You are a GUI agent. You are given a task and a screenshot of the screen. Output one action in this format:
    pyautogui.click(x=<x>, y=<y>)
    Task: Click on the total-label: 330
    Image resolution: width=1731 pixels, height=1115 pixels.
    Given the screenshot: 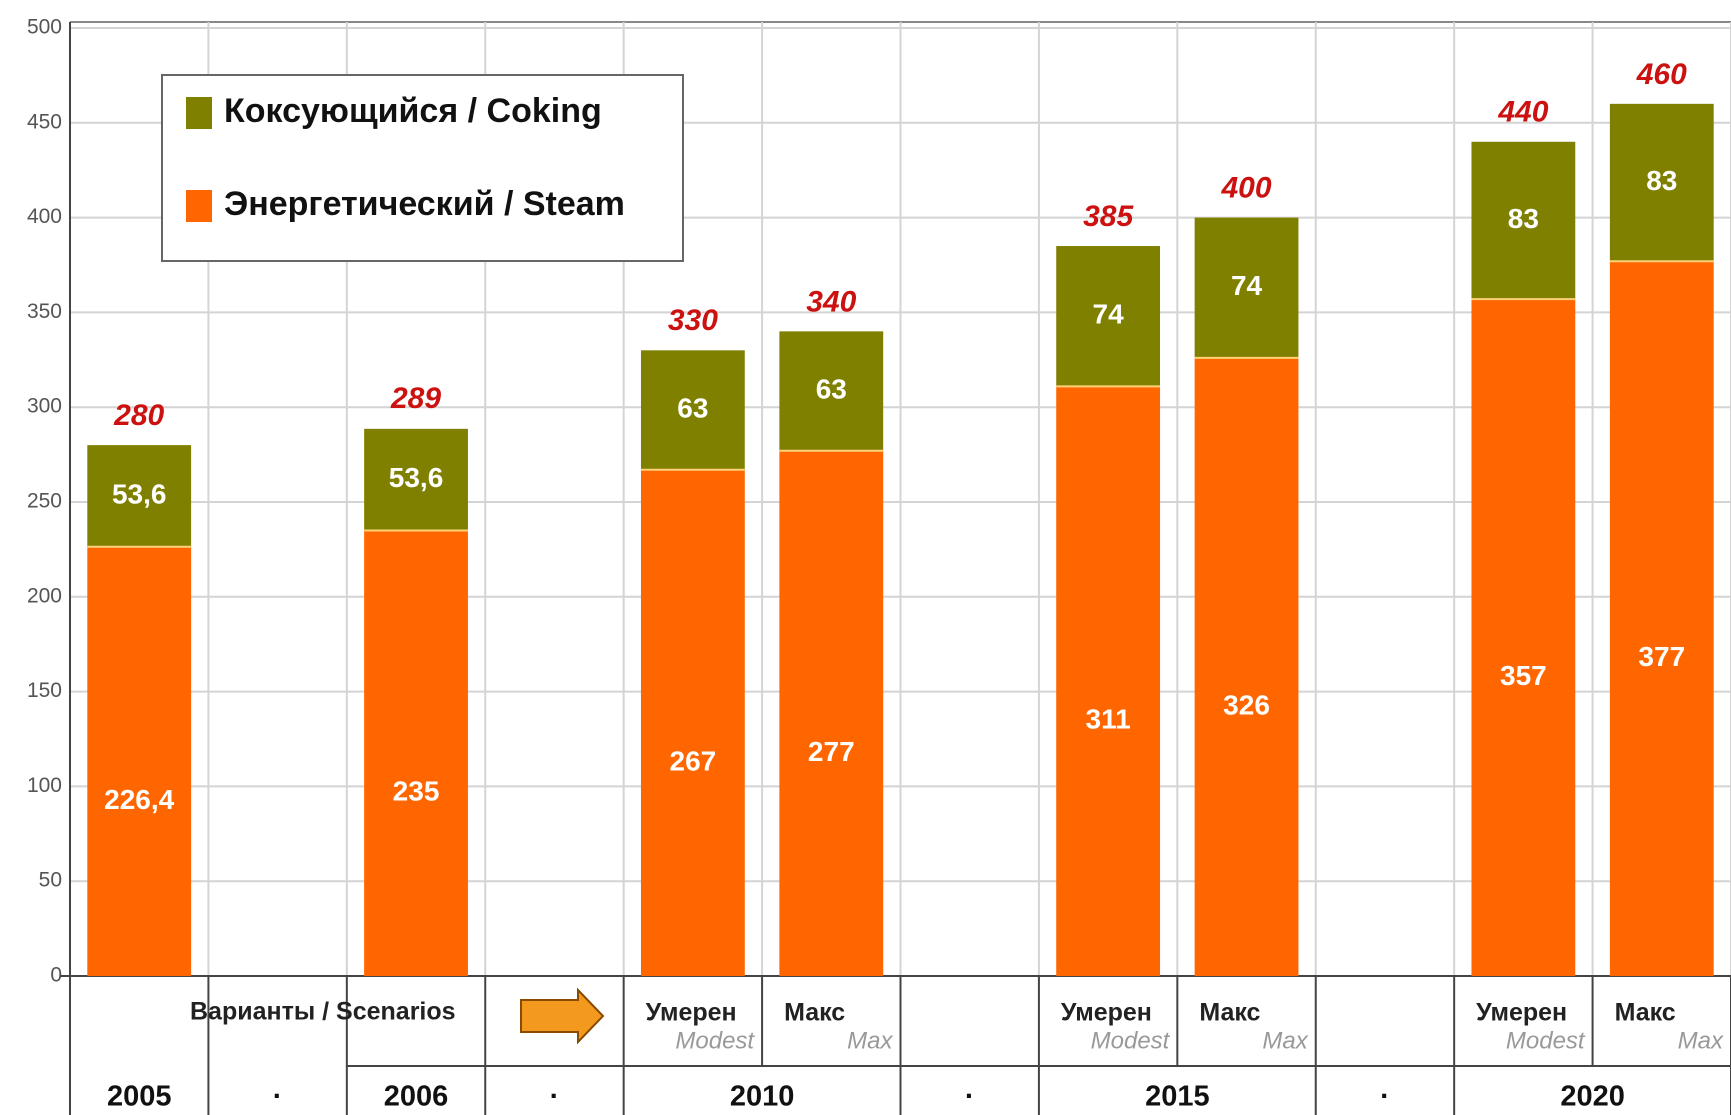 What is the action you would take?
    pyautogui.click(x=693, y=320)
    